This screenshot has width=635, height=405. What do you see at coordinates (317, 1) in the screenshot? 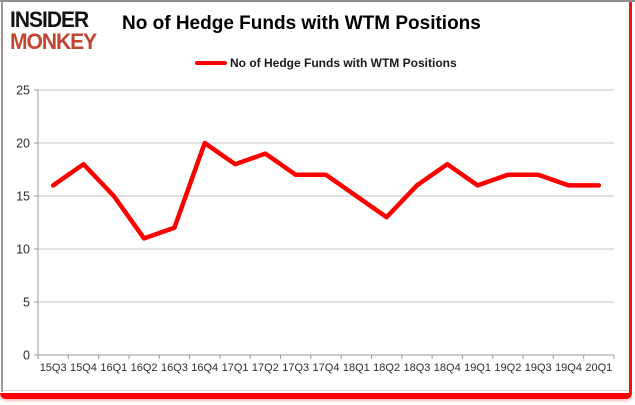
I see `frame-top-border` at bounding box center [317, 1].